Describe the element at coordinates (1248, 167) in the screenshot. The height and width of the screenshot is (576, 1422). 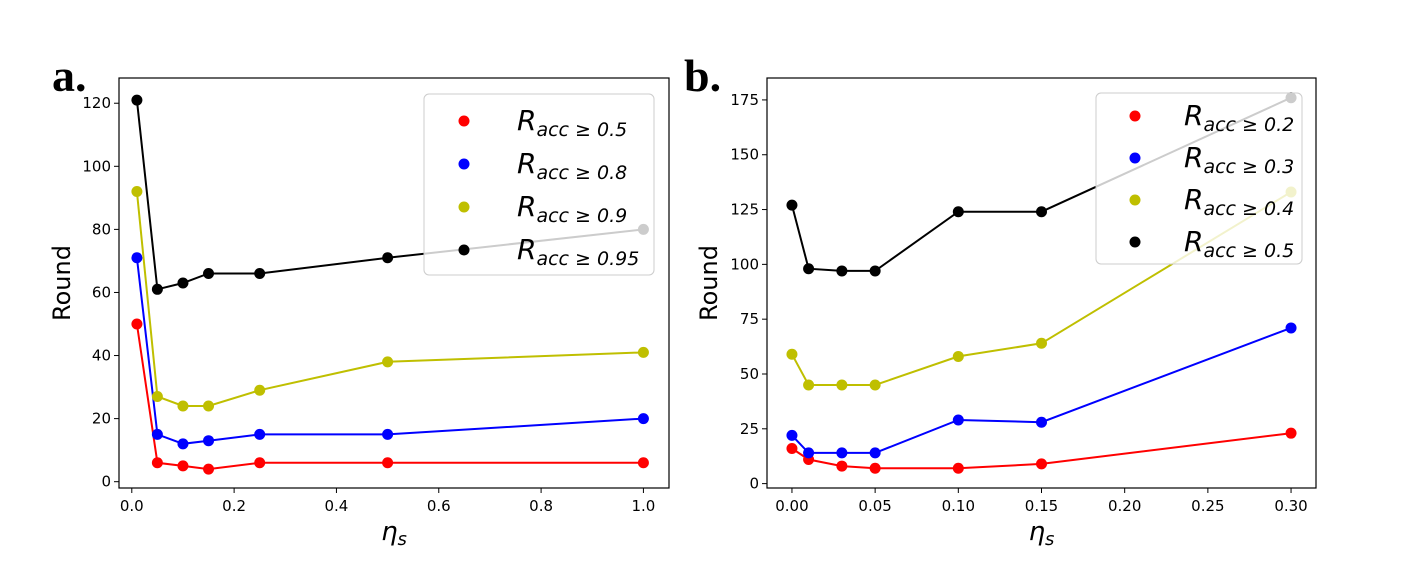
I see `legend-label-subscript: acc ≥ 0.3` at that location.